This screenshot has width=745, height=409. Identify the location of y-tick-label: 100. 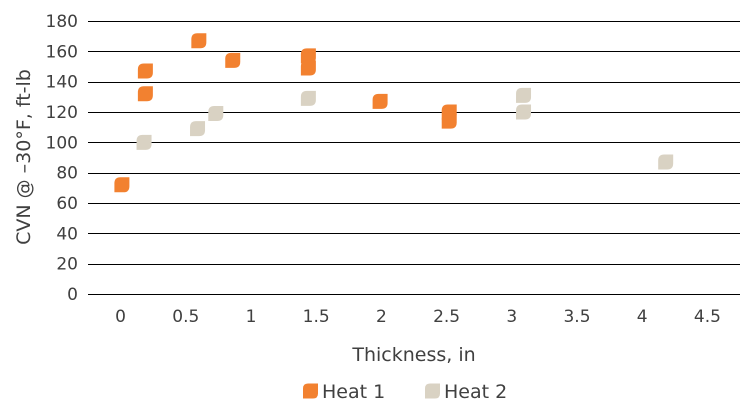
(62, 143).